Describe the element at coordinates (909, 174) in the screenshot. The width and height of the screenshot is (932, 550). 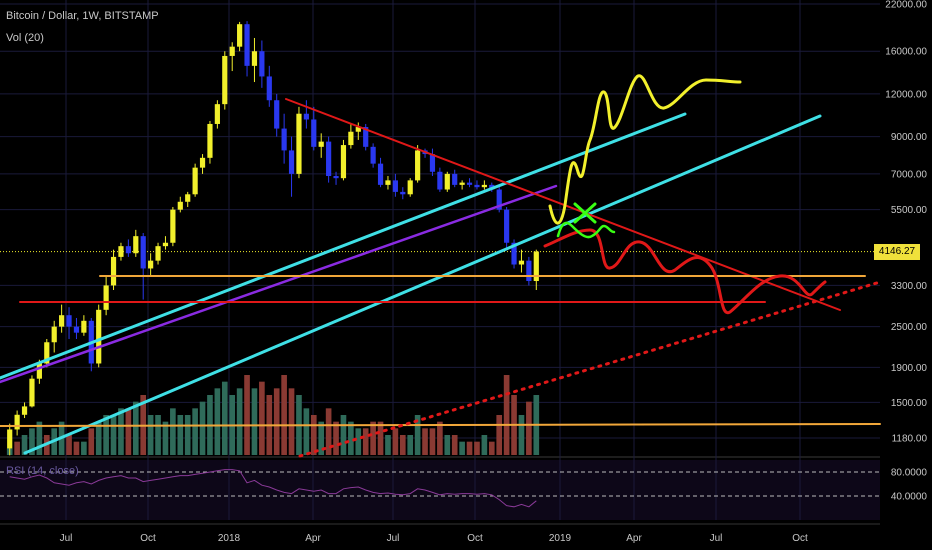
I see `y-tick-label: 7000.00` at that location.